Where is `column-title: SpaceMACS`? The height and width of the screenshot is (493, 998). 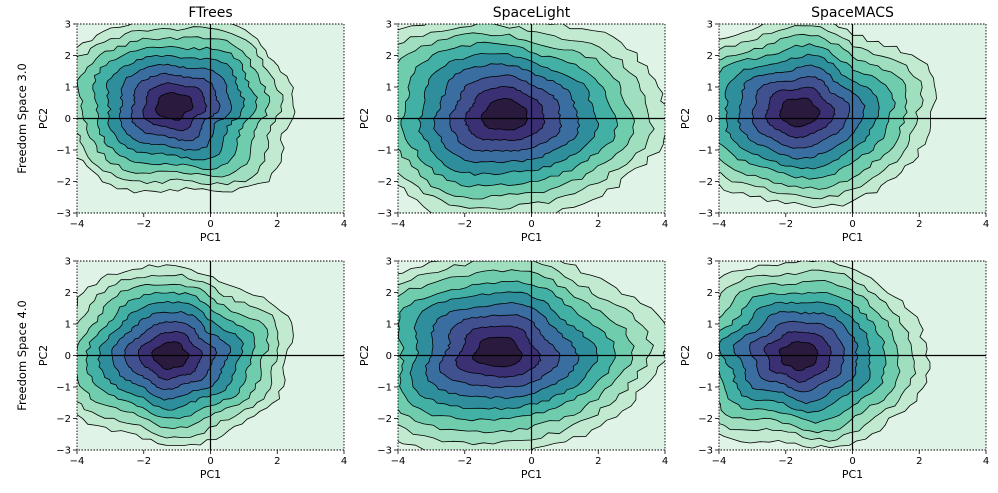
column-title: SpaceMACS is located at coordinates (852, 13).